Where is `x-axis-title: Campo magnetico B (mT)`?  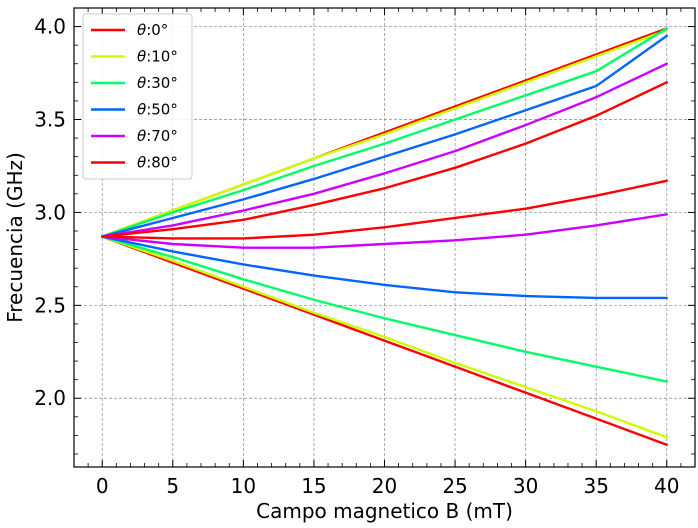
x-axis-title: Campo magnetico B (mT) is located at coordinates (384, 511).